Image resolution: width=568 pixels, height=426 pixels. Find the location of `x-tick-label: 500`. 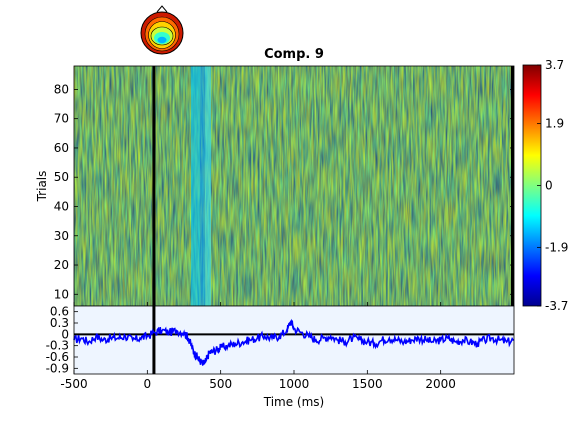

x-tick-label: 500 is located at coordinates (220, 384).